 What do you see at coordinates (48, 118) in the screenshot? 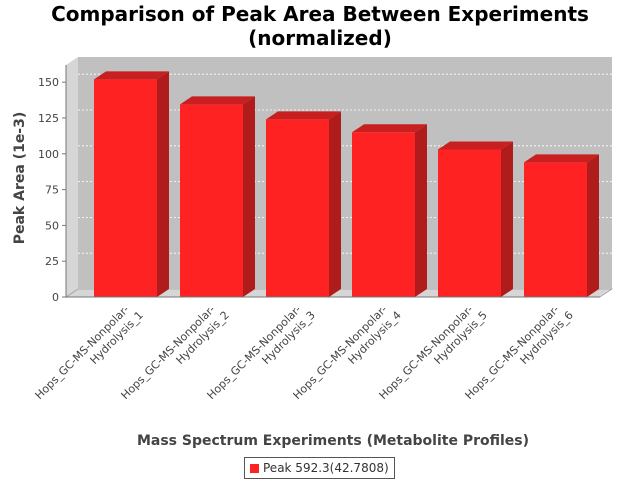
I see `y-tick-label: 125` at bounding box center [48, 118].